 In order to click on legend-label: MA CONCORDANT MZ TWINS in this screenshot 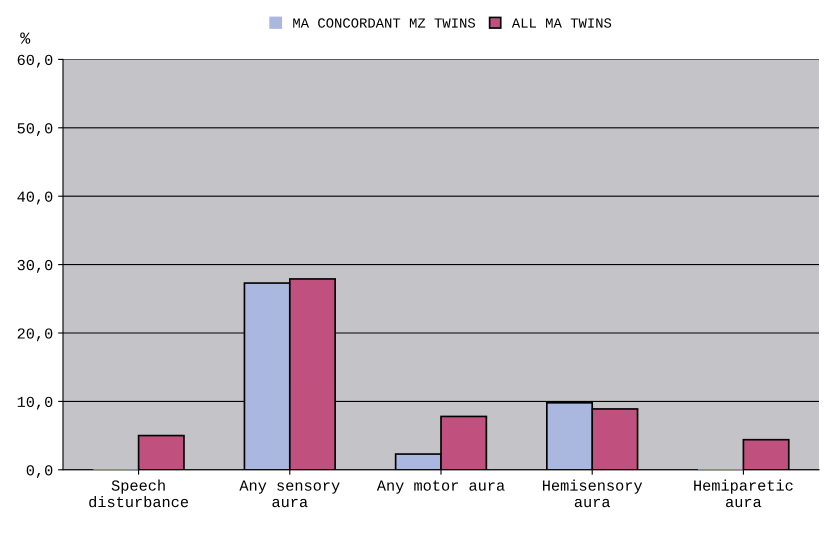, I will do `click(384, 23)`.